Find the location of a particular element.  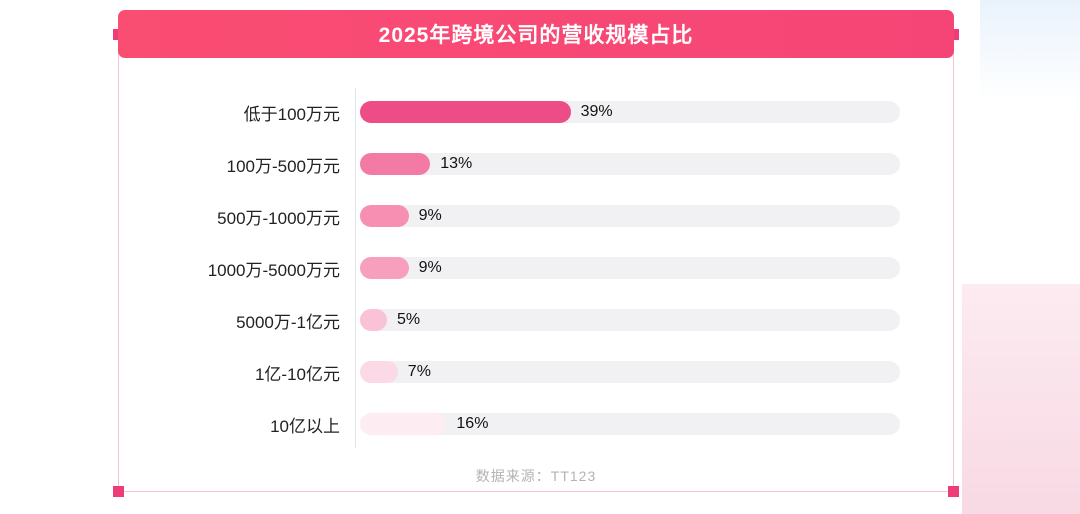

chart-row: 1亿-10亿元 7% is located at coordinates (536, 372).